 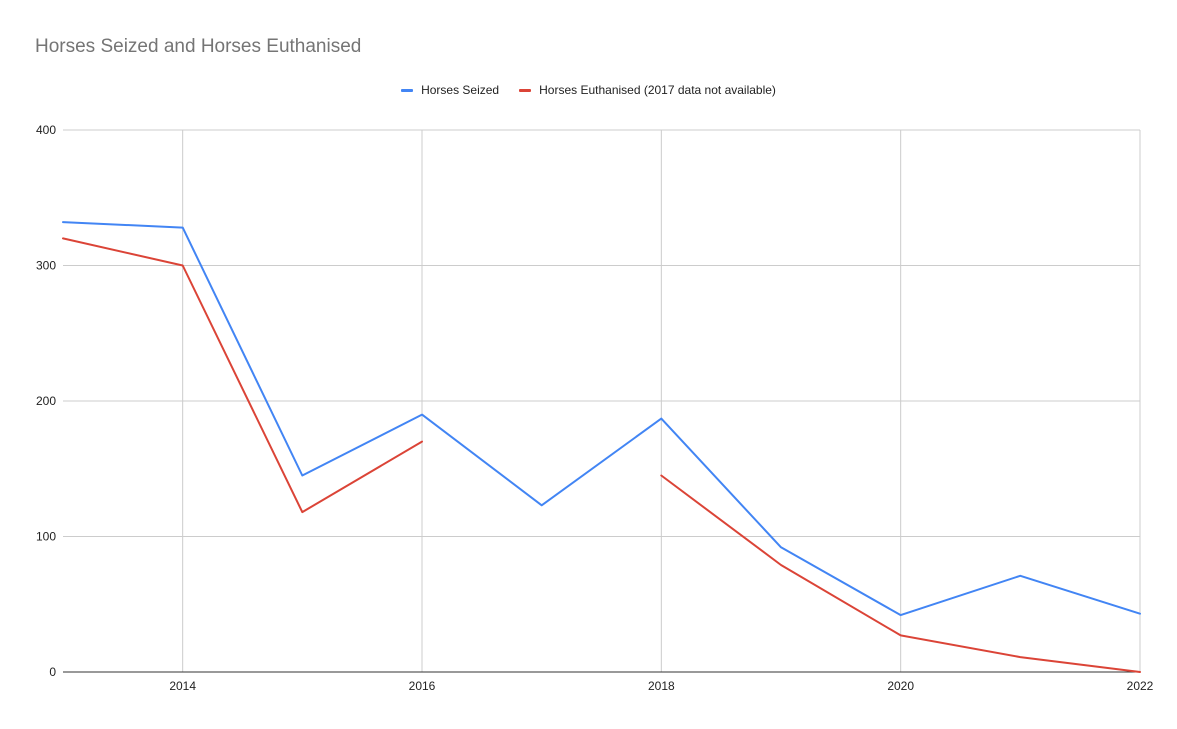 What do you see at coordinates (182, 686) in the screenshot?
I see `x-tick-label: 2014` at bounding box center [182, 686].